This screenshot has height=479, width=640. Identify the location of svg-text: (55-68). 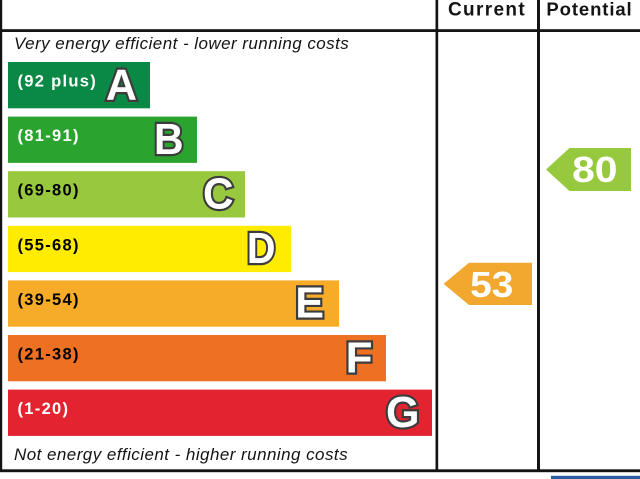
(49, 245).